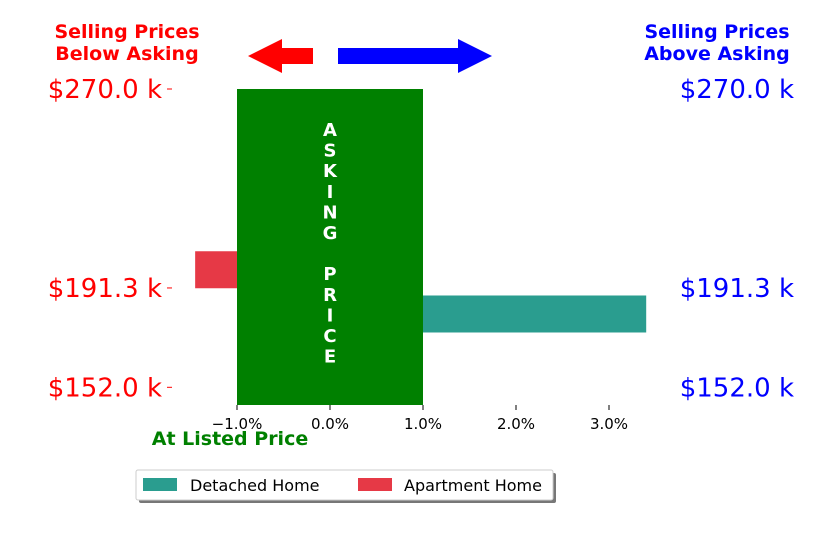 This screenshot has width=834, height=541. I want to click on right-title-line2: Above Asking, so click(717, 54).